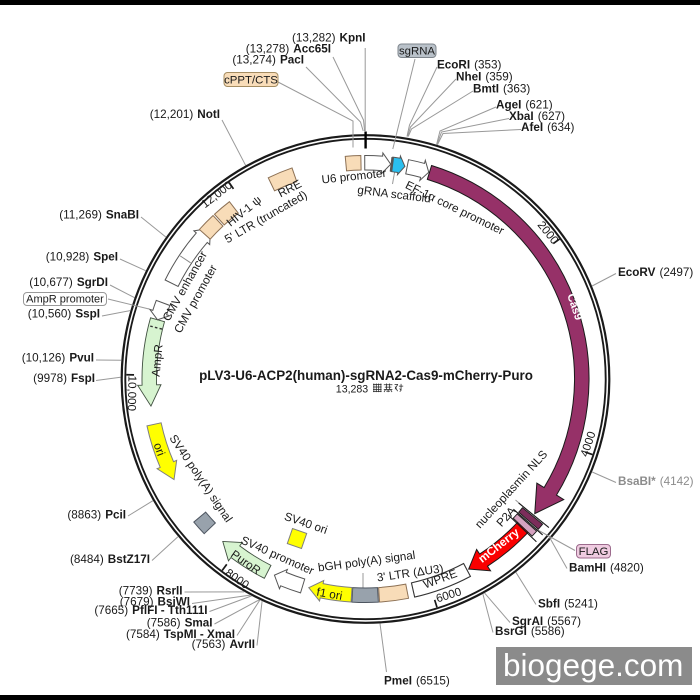  I want to click on svg-text:BamHI(4820): BamHI (4820), so click(606, 568).